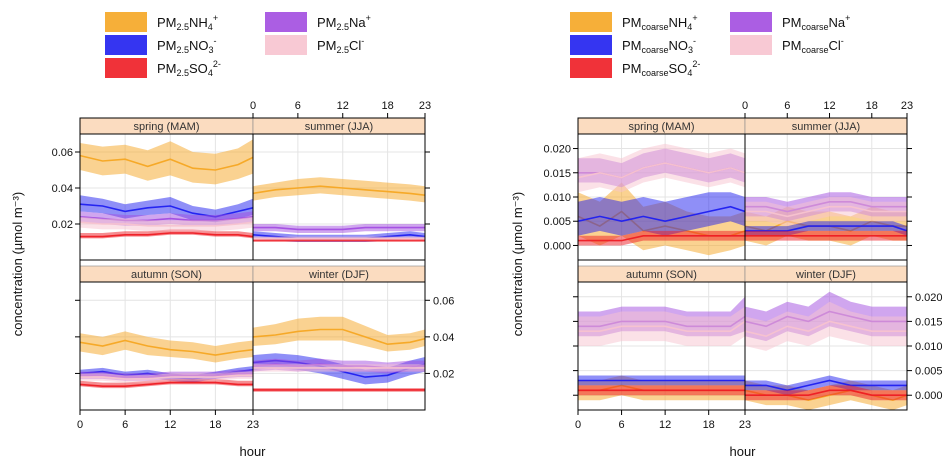 Image resolution: width=952 pixels, height=473 pixels. What do you see at coordinates (557, 174) in the screenshot?
I see `y-tick-label: 0.015` at bounding box center [557, 174].